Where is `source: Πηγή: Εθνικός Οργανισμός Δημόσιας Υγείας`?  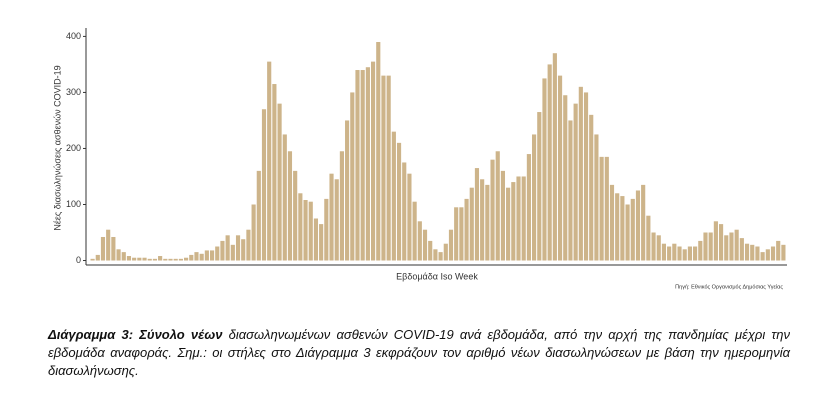 source: Πηγή: Εθνικός Οργανισμός Δημόσιας Υγείας is located at coordinates (729, 286).